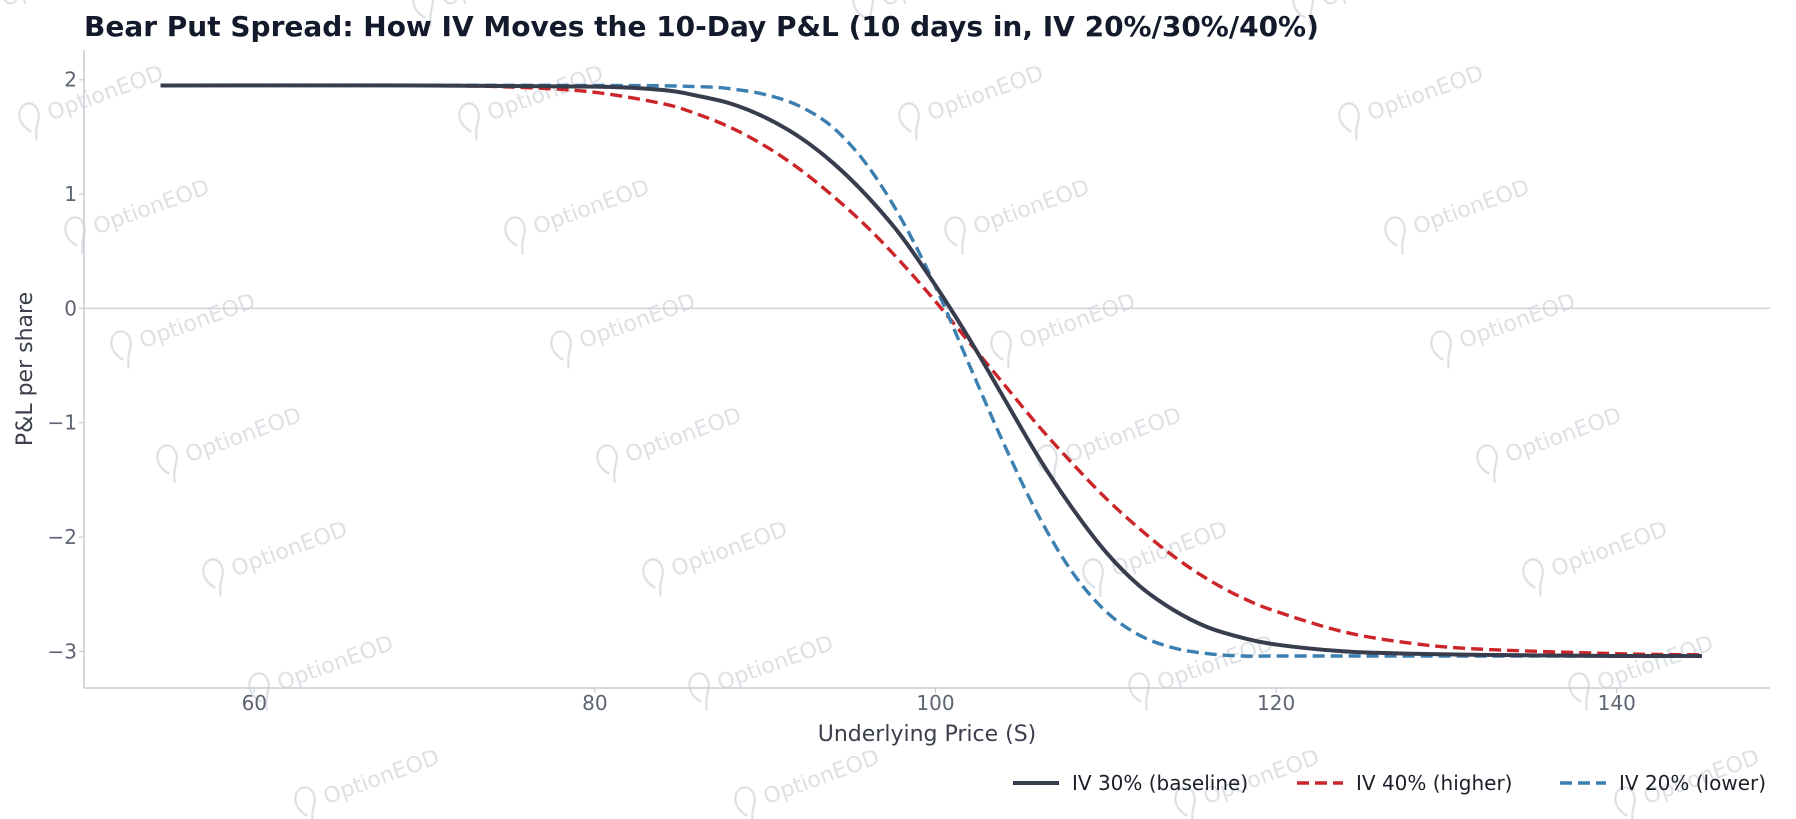 The image size is (1796, 819). Describe the element at coordinates (1434, 783) in the screenshot. I see `legend-label: IV 40% (higher)` at that location.